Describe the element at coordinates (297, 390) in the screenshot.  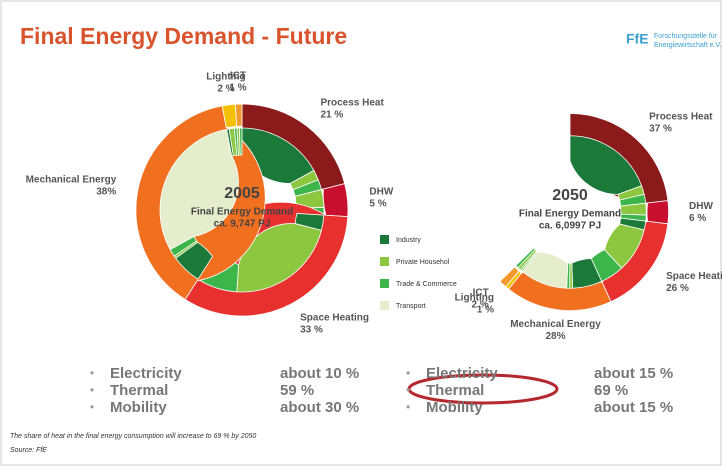
I see `bullet-value: 59 %` at that location.